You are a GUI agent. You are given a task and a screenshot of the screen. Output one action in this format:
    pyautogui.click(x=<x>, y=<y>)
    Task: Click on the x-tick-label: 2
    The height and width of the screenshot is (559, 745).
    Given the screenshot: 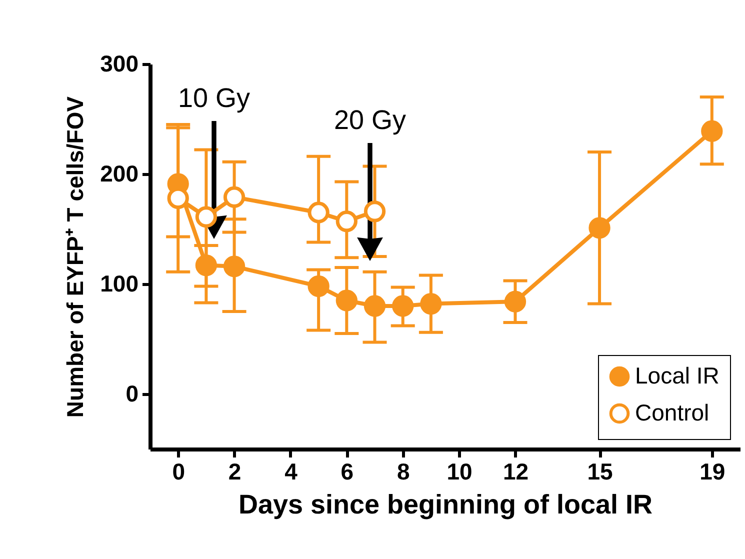 What is the action you would take?
    pyautogui.click(x=235, y=471)
    